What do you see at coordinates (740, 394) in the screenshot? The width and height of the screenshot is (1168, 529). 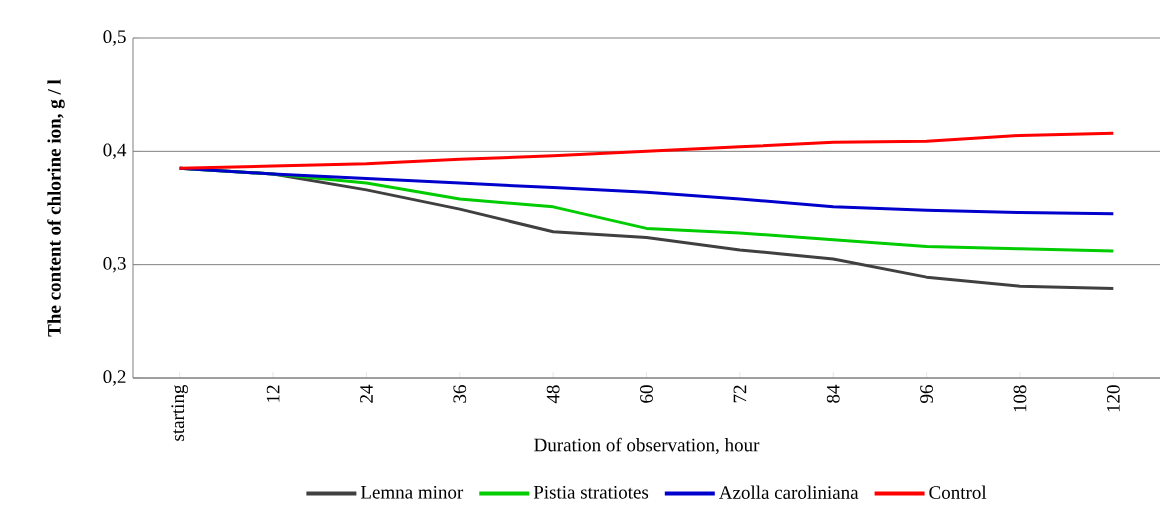 I see `x-tick-label: 72` at bounding box center [740, 394].